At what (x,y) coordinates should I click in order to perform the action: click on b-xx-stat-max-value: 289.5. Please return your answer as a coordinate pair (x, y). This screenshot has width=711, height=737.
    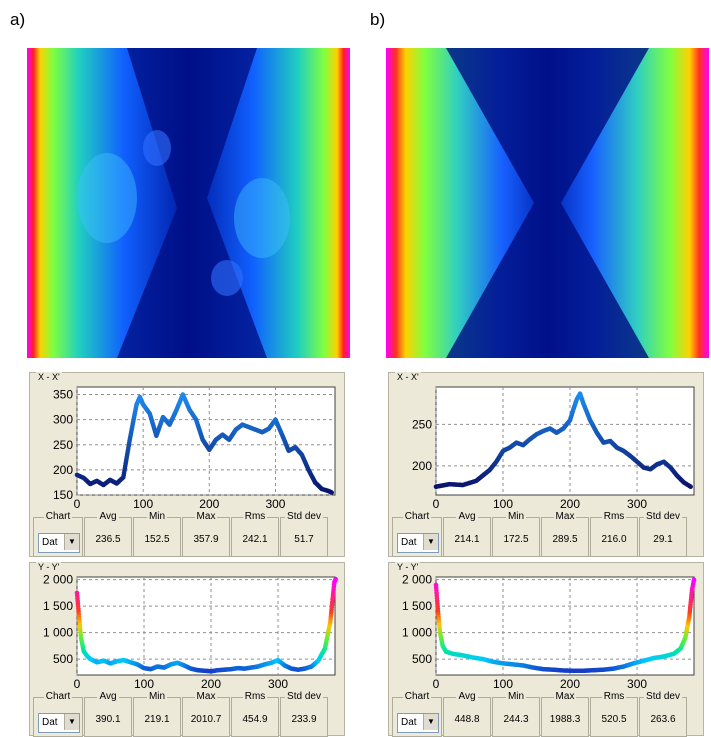
    Looking at the image, I should click on (565, 539).